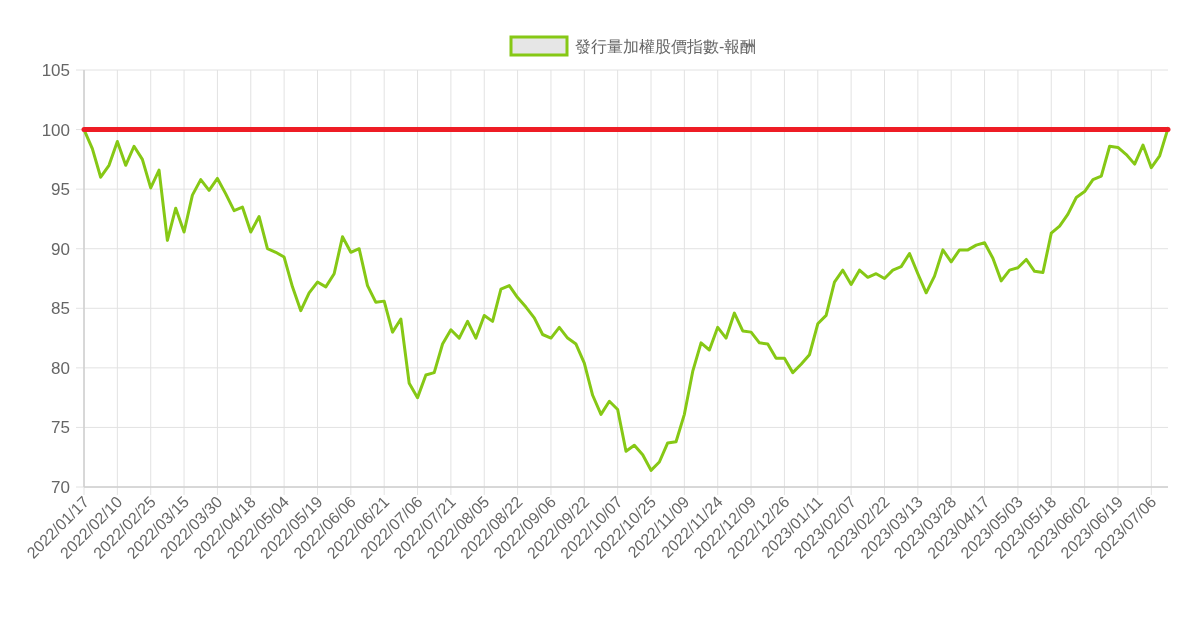 The image size is (1200, 635). What do you see at coordinates (60, 309) in the screenshot?
I see `y-tick-label: 85` at bounding box center [60, 309].